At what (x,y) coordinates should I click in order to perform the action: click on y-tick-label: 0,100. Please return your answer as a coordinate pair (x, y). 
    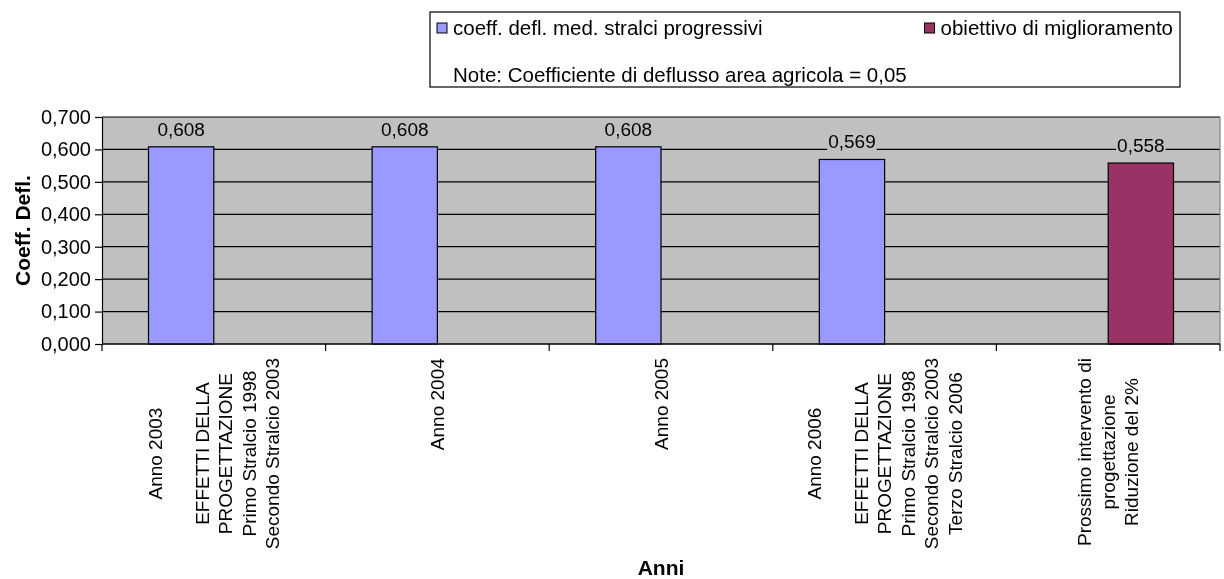
    Looking at the image, I should click on (65, 311).